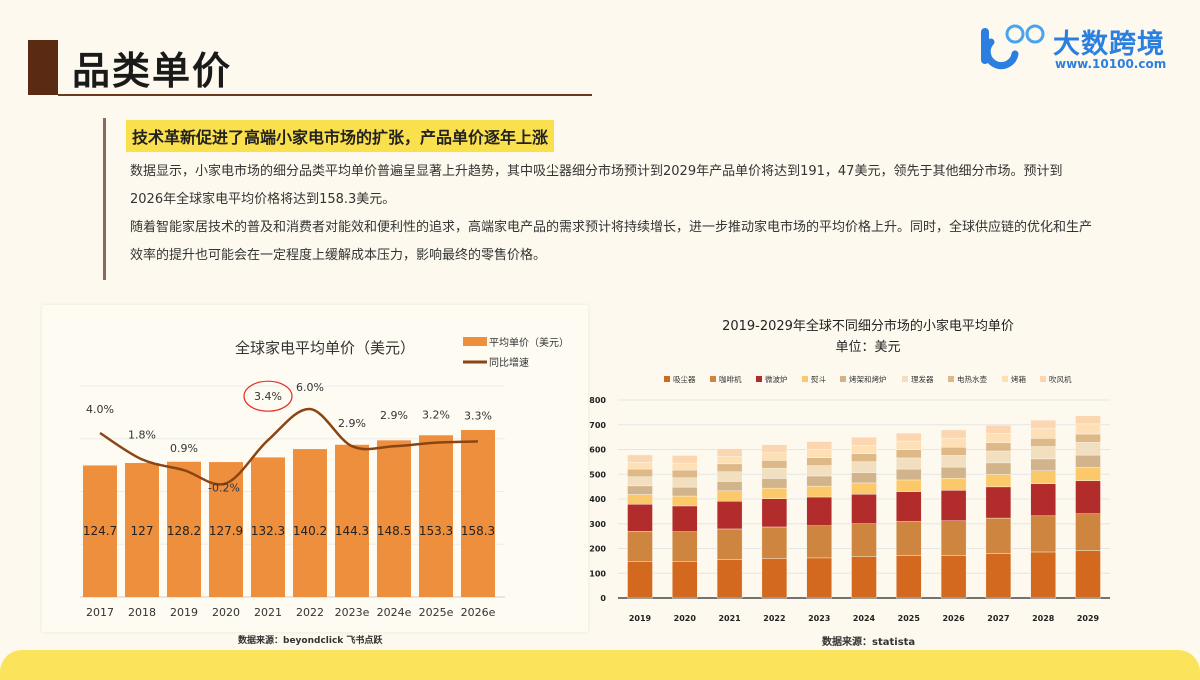  I want to click on x-tick-label: 2020, so click(685, 618).